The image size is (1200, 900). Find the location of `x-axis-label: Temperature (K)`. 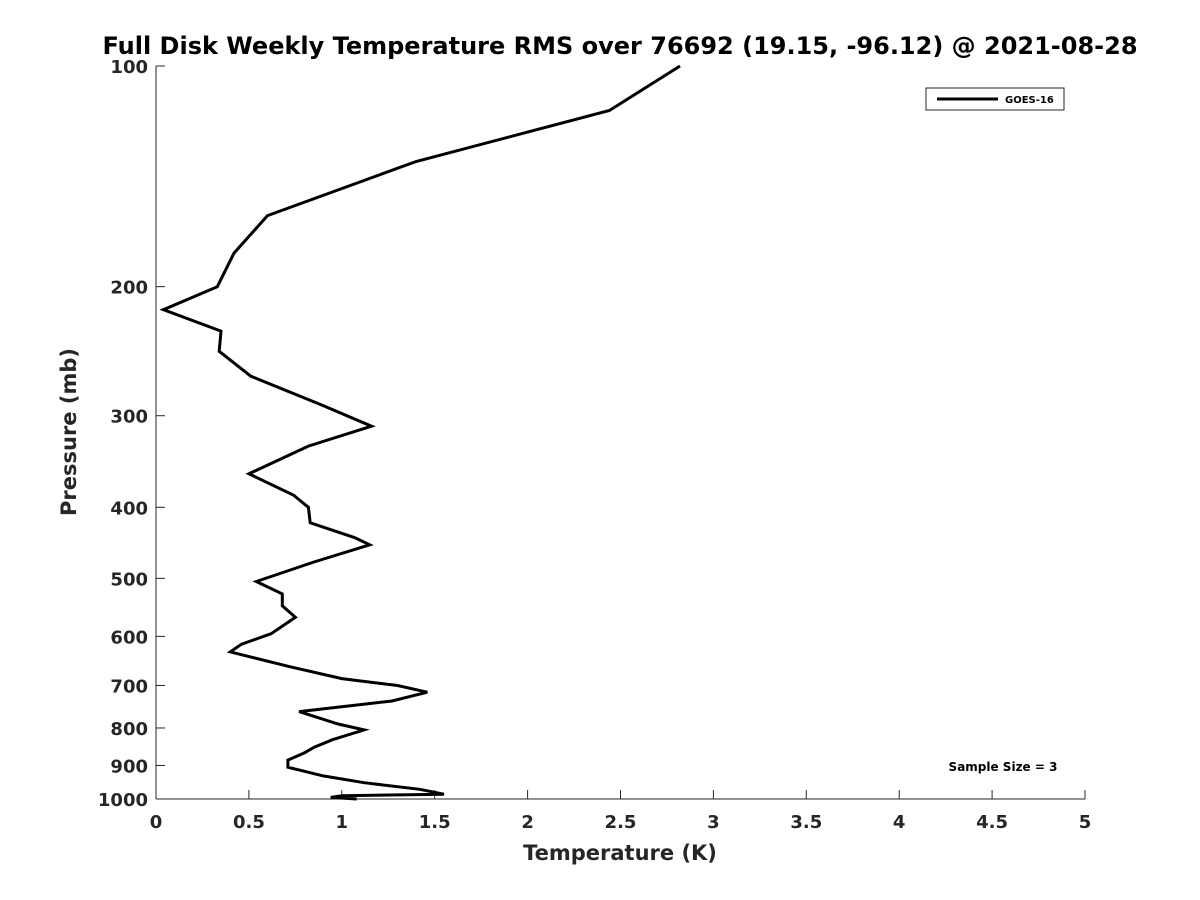

x-axis-label: Temperature (K) is located at coordinates (620, 853).